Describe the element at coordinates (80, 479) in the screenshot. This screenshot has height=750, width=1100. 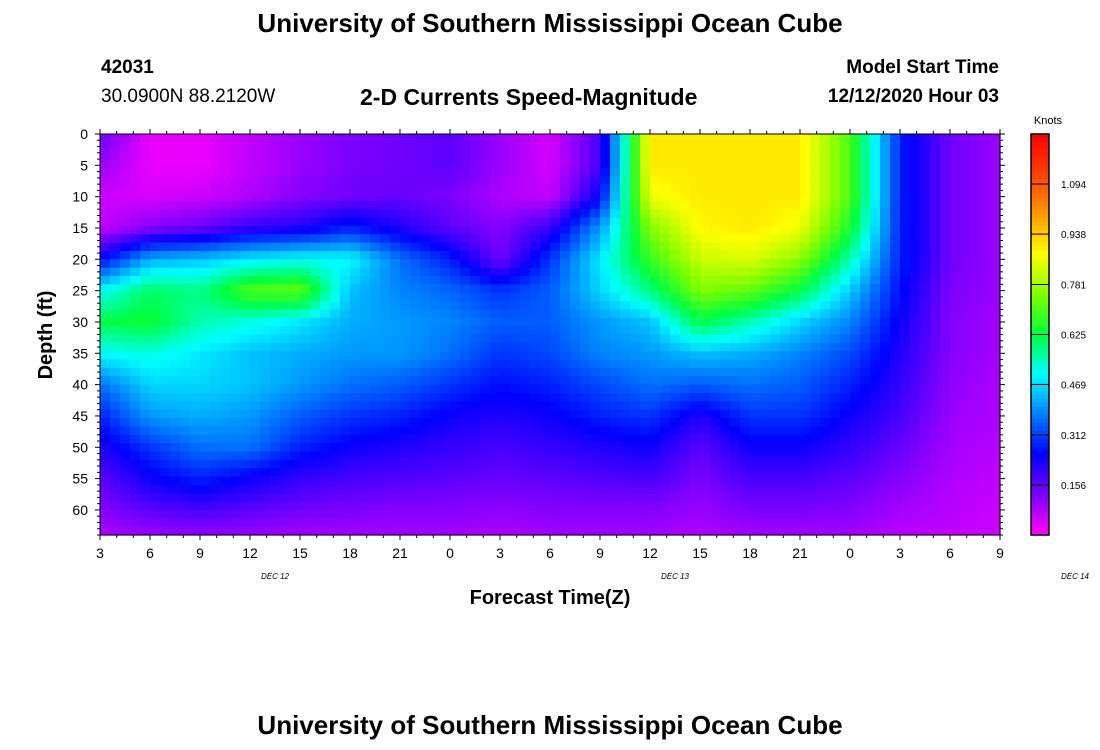
I see `y-tick-label: 55` at that location.